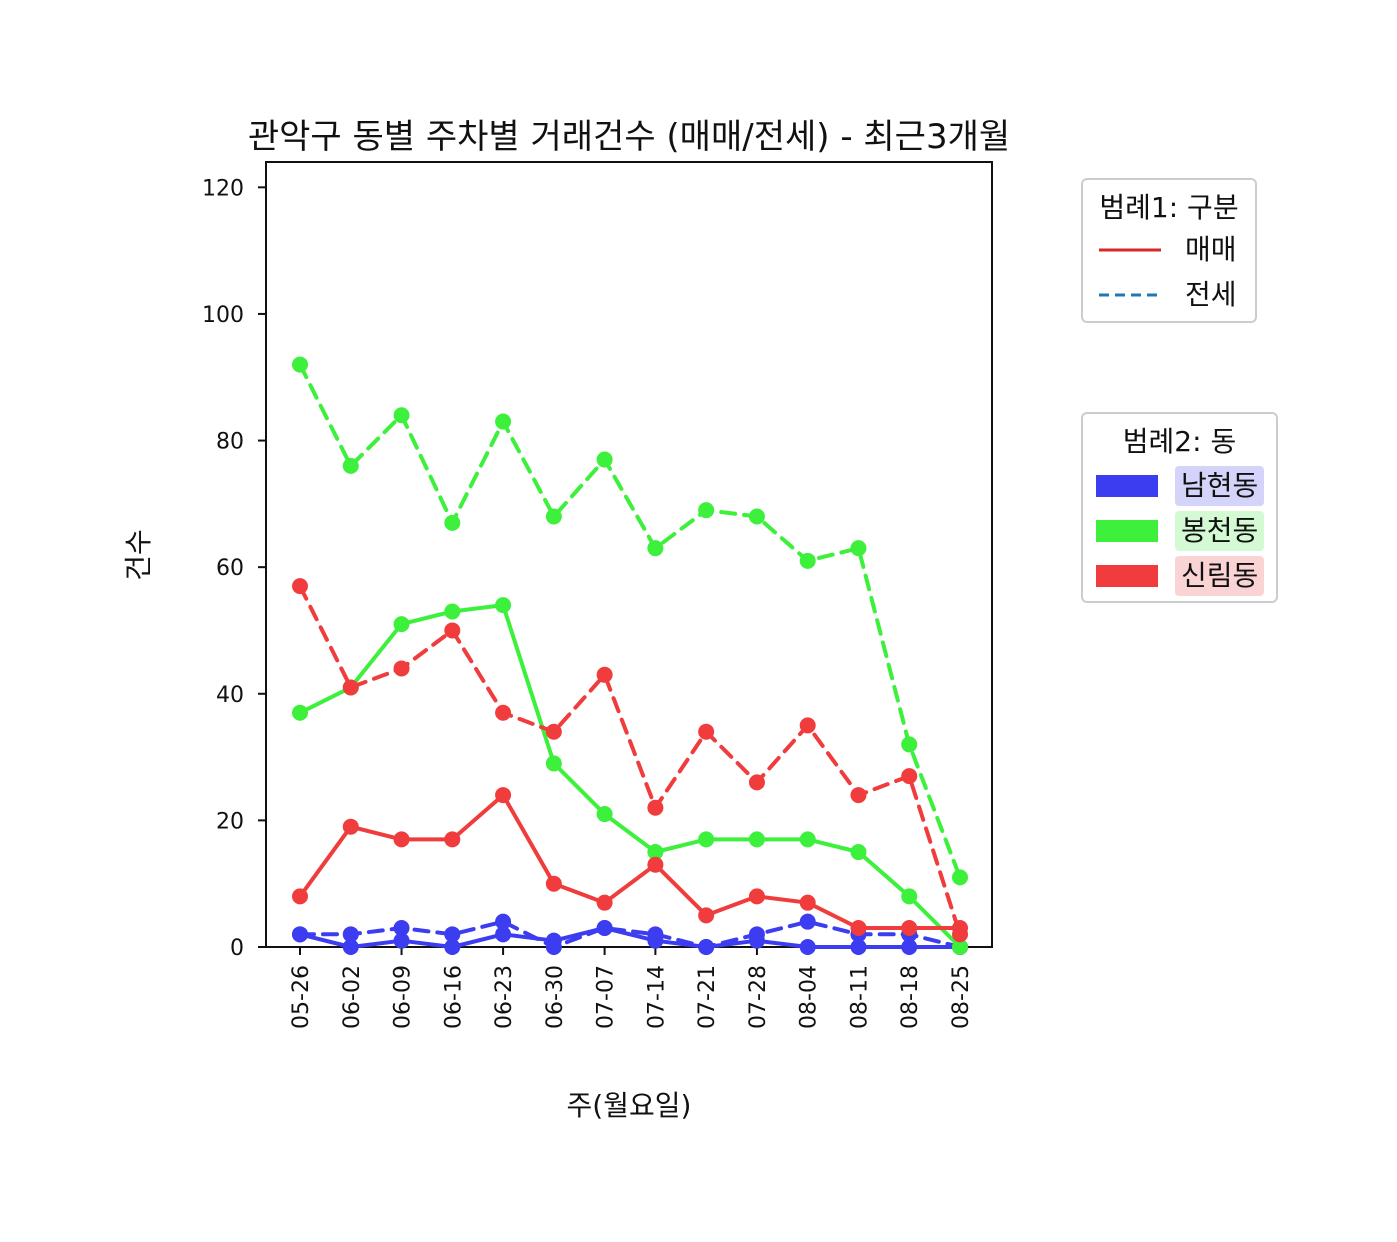 This screenshot has height=1242, width=1397. Describe the element at coordinates (453, 997) in the screenshot. I see `x-tick-label: 06-16` at that location.